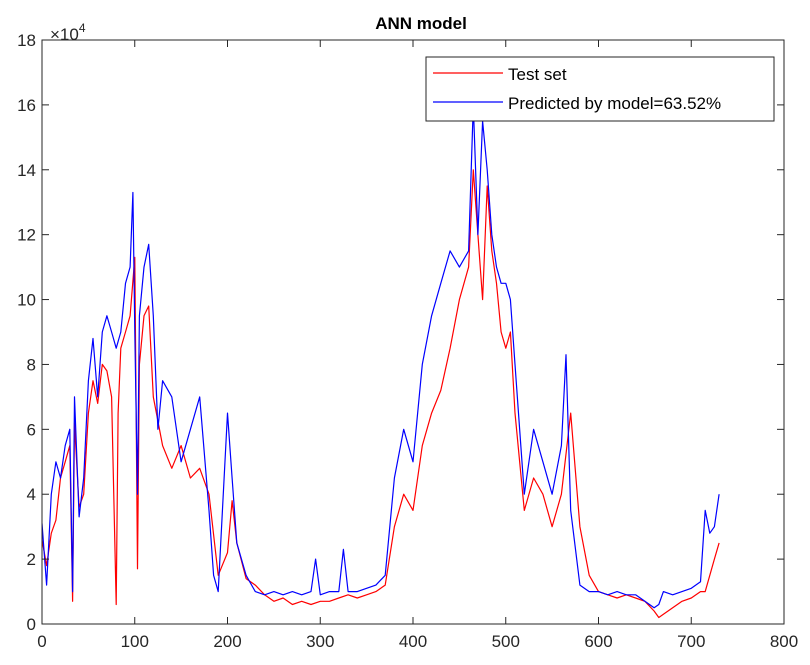 The image size is (810, 665). I want to click on y-tick-label: 8, so click(31, 364).